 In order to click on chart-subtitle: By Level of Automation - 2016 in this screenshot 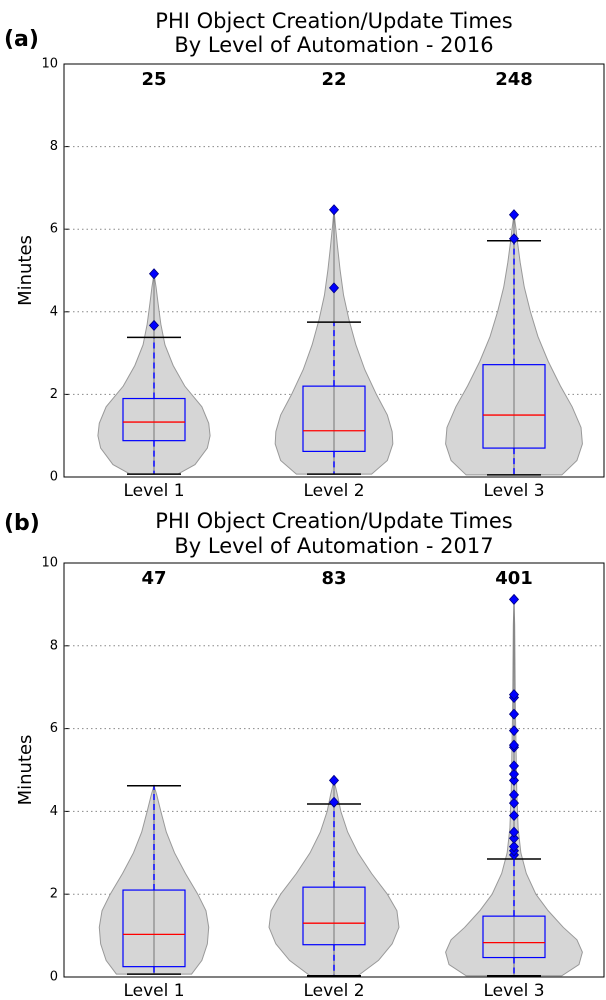, I will do `click(333, 45)`.